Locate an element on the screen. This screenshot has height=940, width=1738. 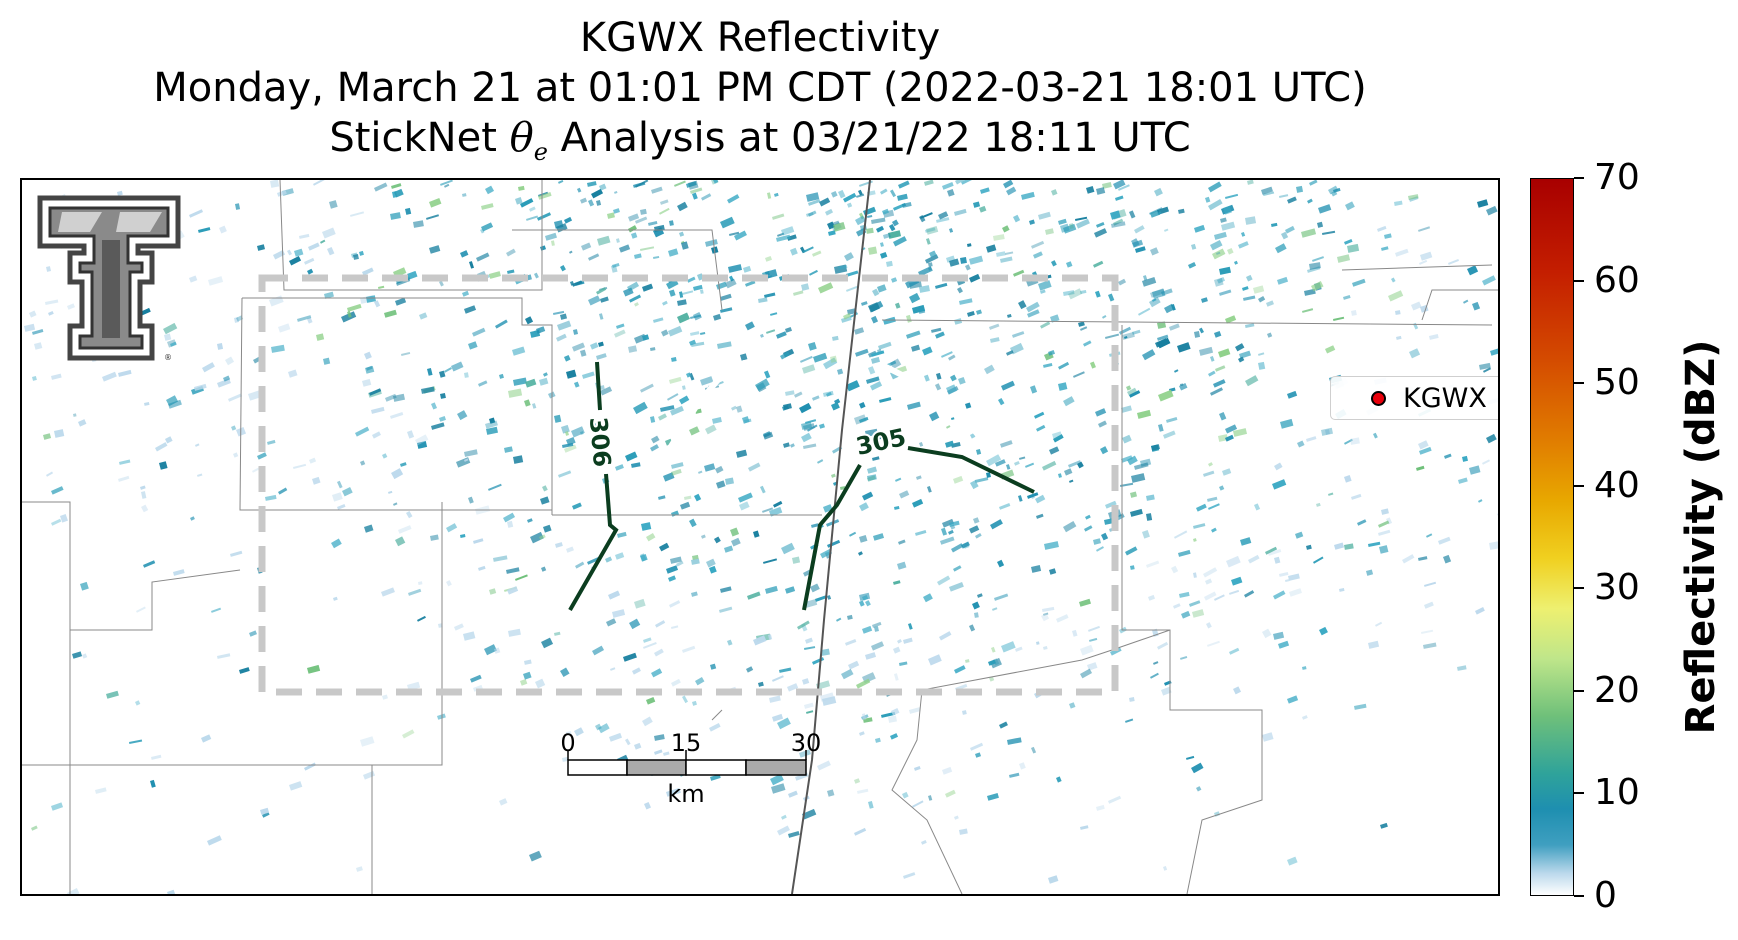
state-border is located at coordinates (831, 537).